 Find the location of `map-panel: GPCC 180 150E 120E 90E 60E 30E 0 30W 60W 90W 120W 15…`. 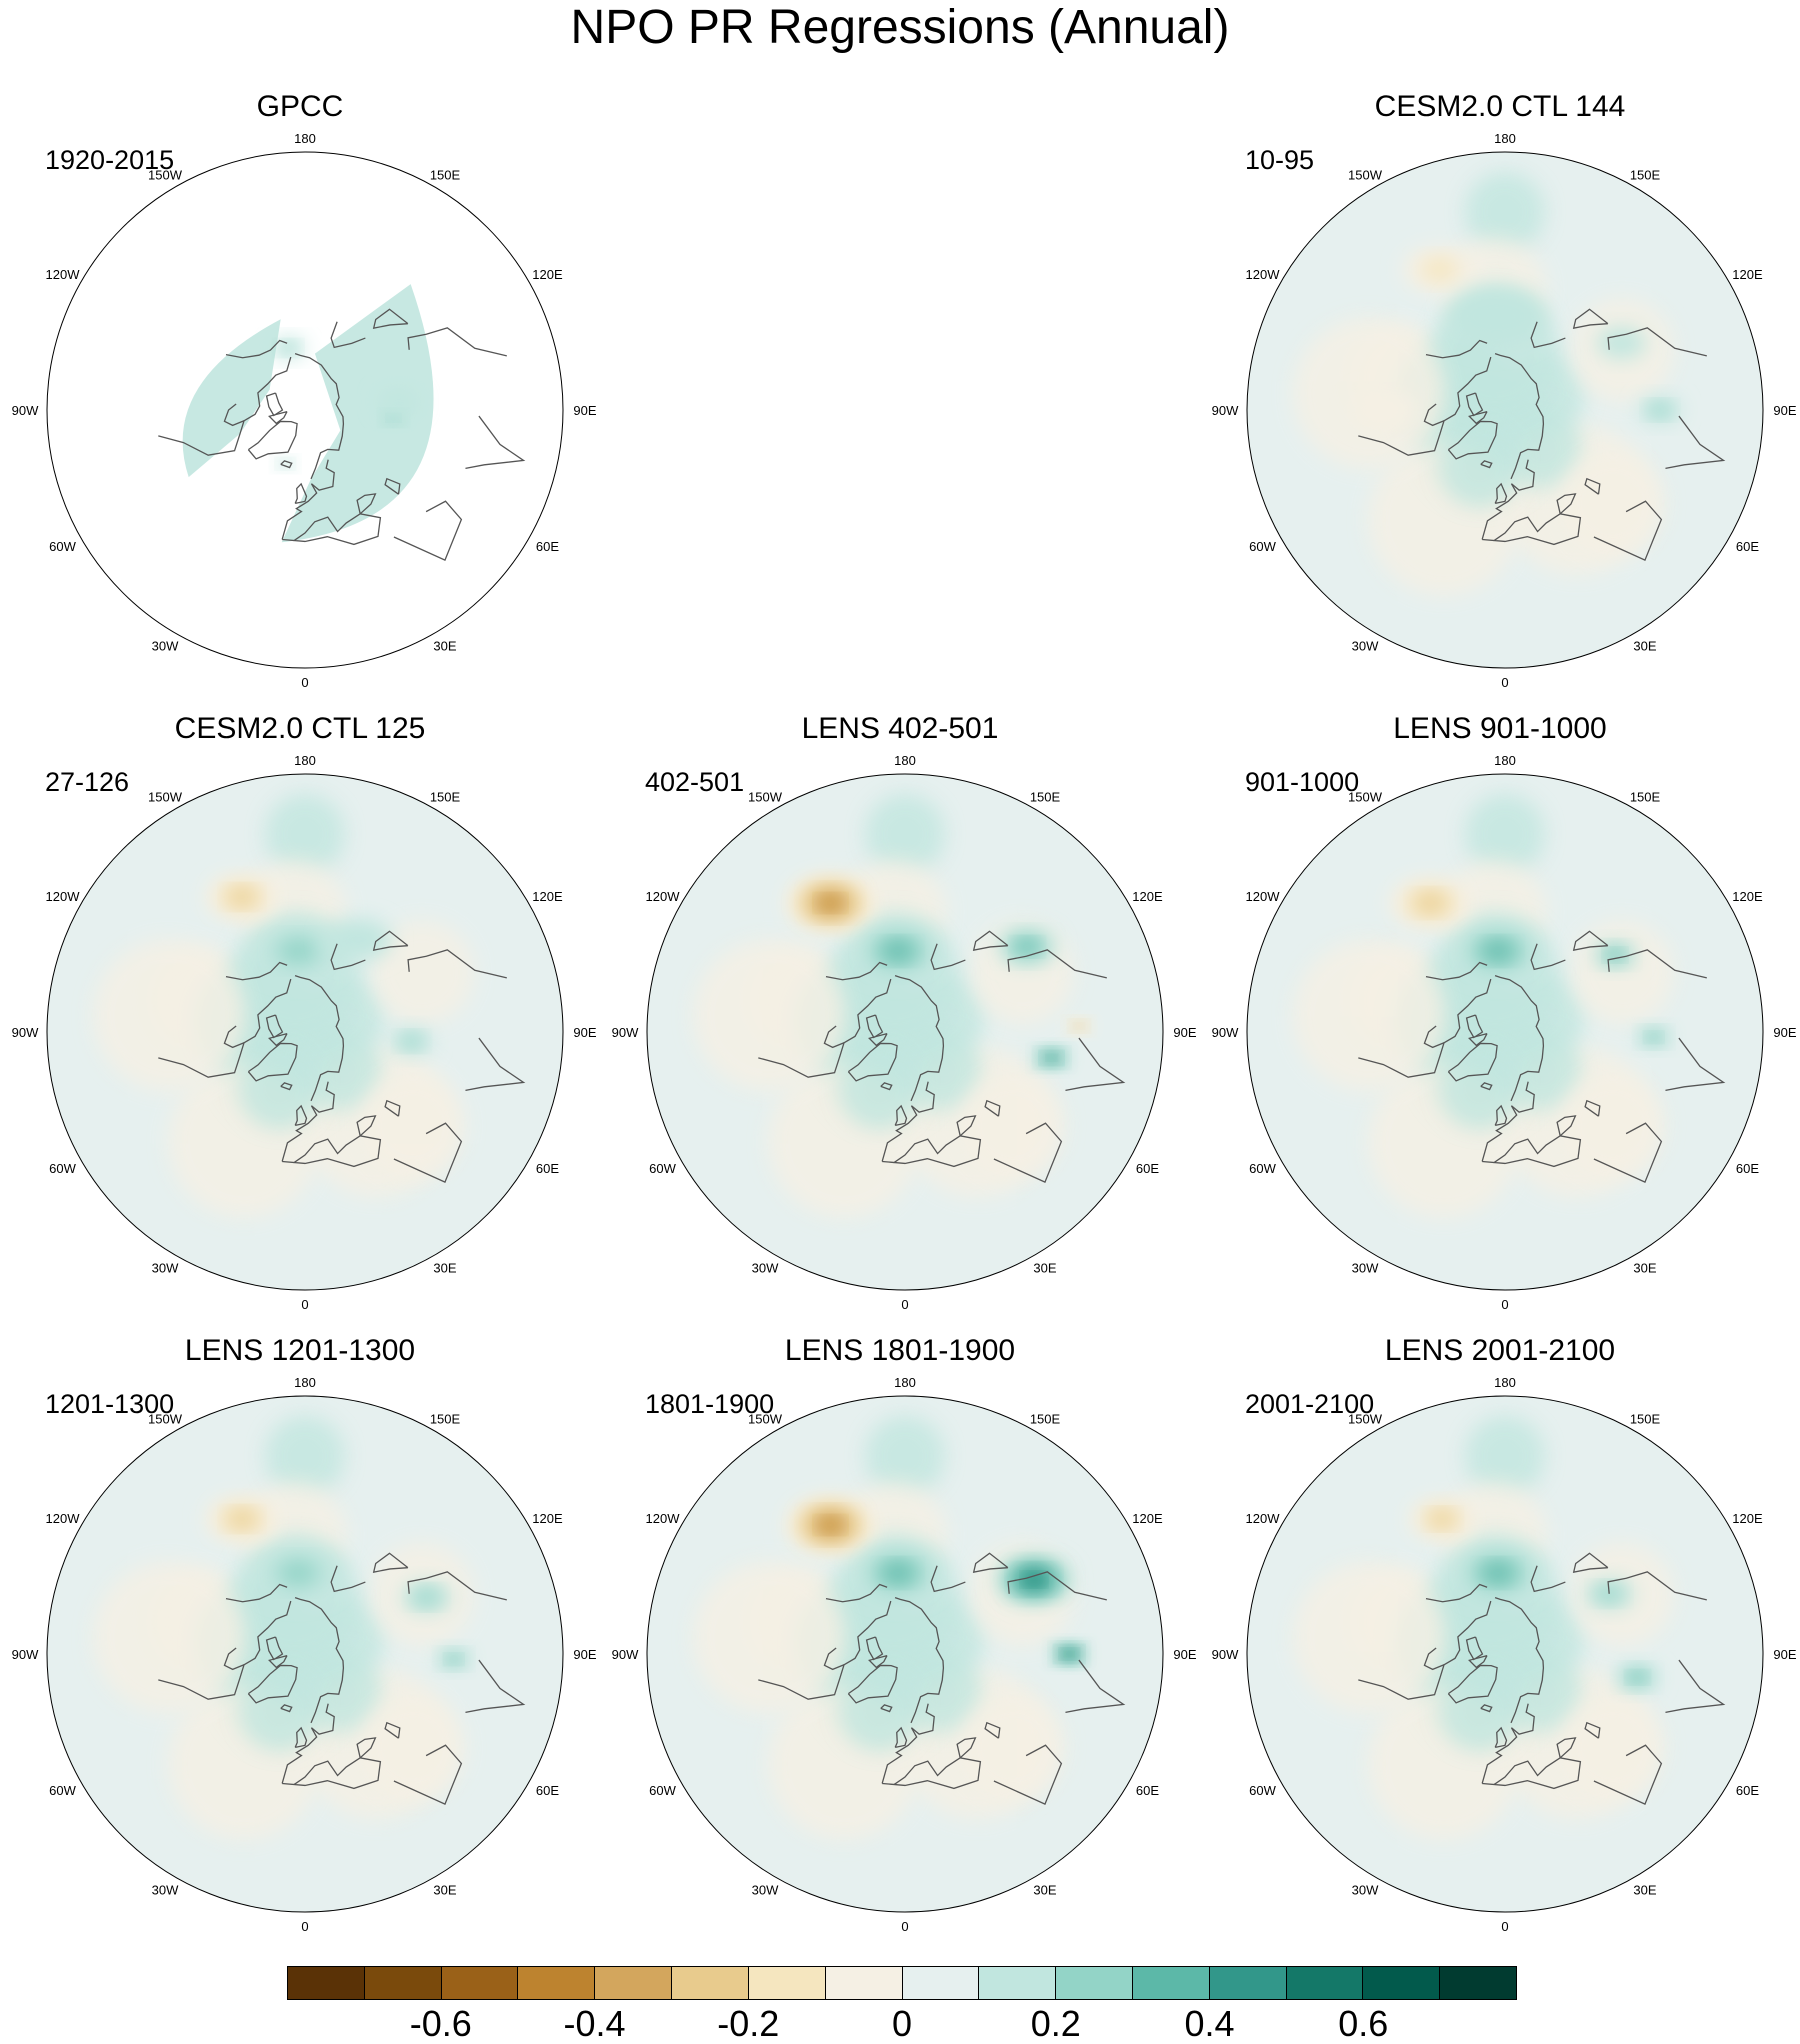

map-panel: GPCC 180 150E 120E 90E 60E 30E 0 30W 60W 90W 120W 15… is located at coordinates (300, 345).